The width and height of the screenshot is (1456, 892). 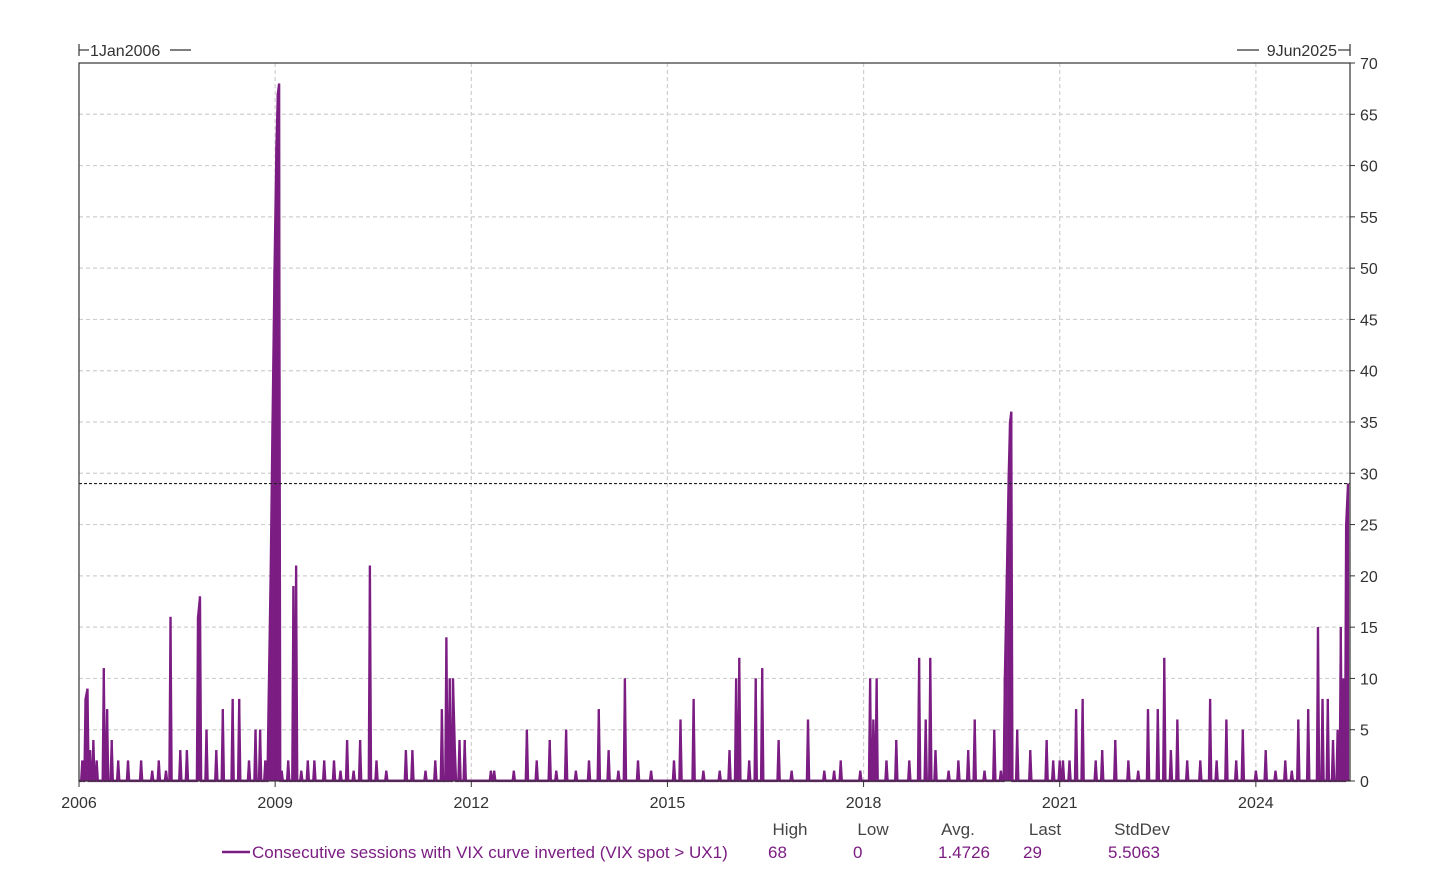 What do you see at coordinates (958, 829) in the screenshot?
I see `stats-header-avg: Avg.` at bounding box center [958, 829].